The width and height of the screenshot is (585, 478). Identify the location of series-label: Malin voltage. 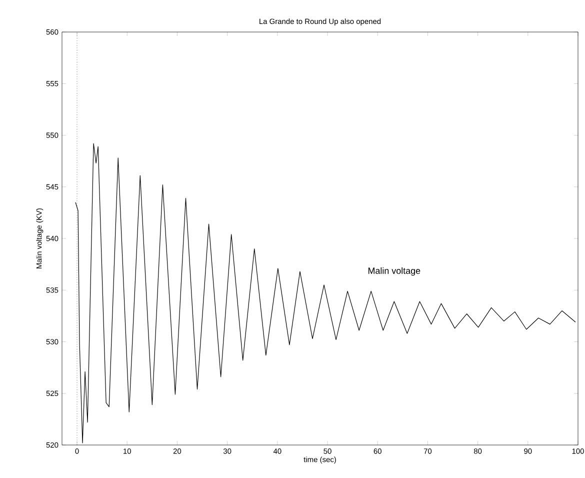
(394, 271).